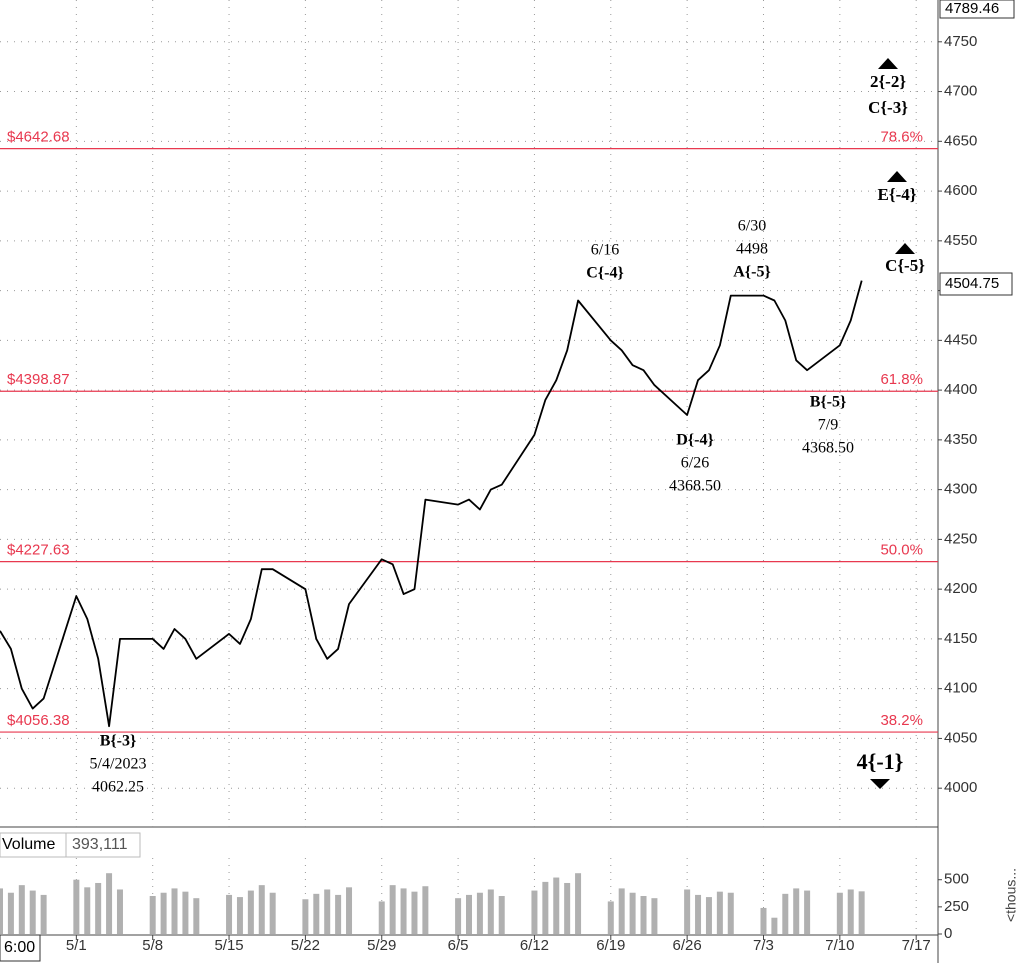 The image size is (1024, 963). I want to click on top-value-box, so click(977, 9).